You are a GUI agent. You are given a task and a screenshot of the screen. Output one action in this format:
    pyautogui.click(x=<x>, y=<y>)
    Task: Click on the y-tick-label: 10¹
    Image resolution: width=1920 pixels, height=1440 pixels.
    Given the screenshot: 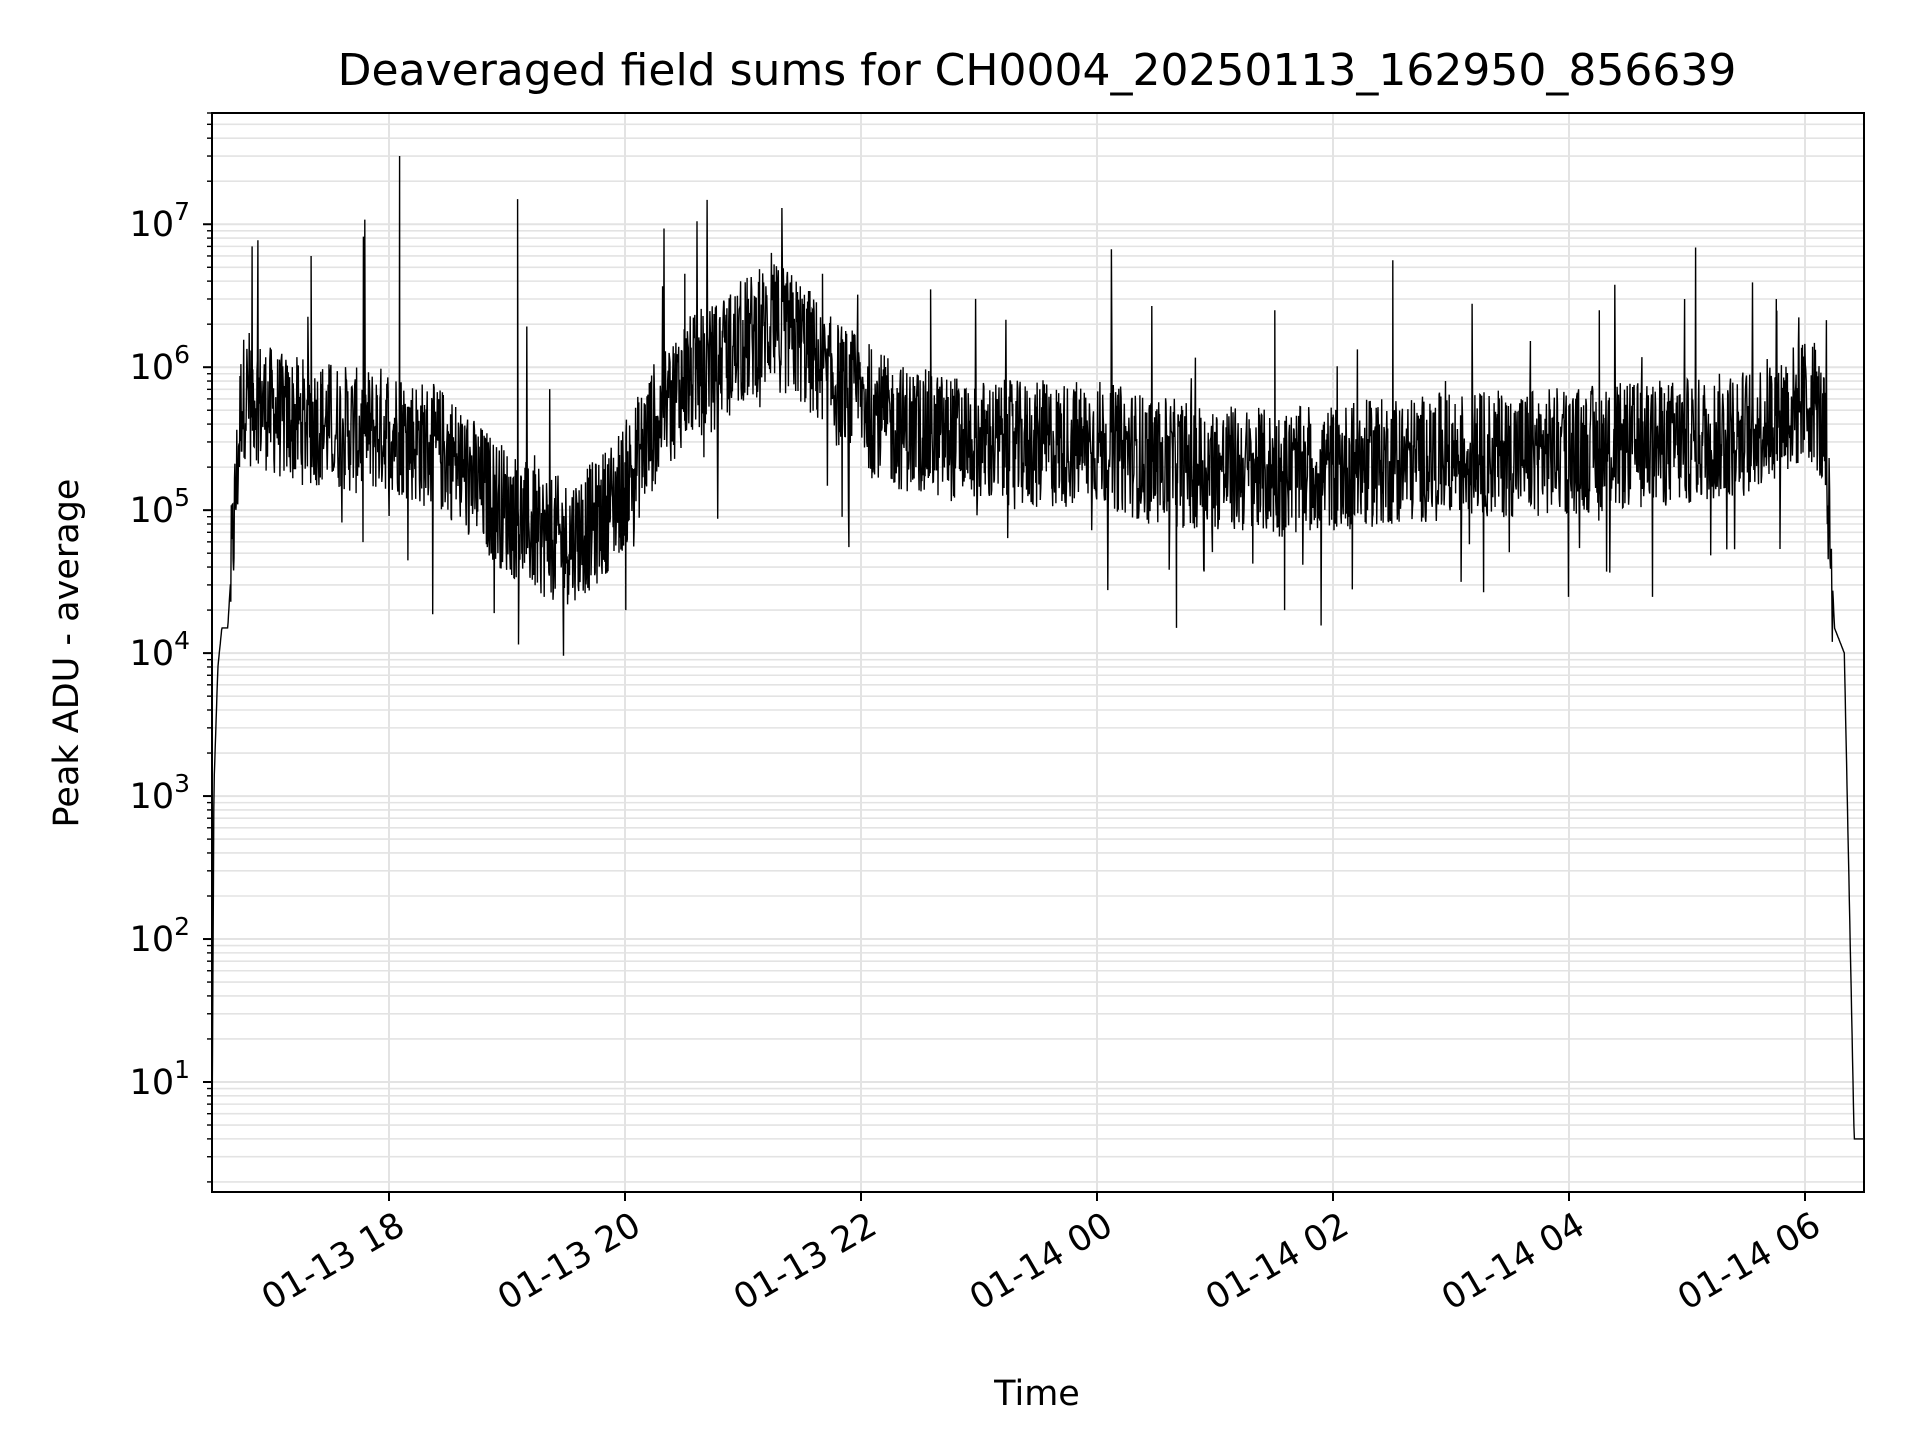 What is the action you would take?
    pyautogui.click(x=160, y=1079)
    